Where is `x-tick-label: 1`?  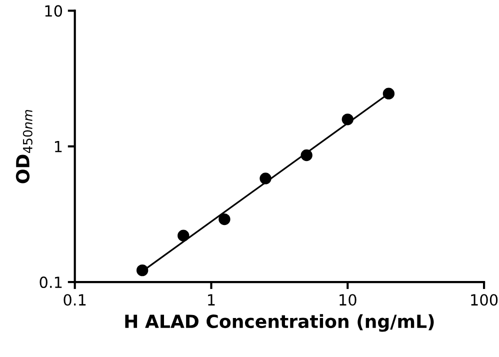 x-tick-label: 1 is located at coordinates (211, 300).